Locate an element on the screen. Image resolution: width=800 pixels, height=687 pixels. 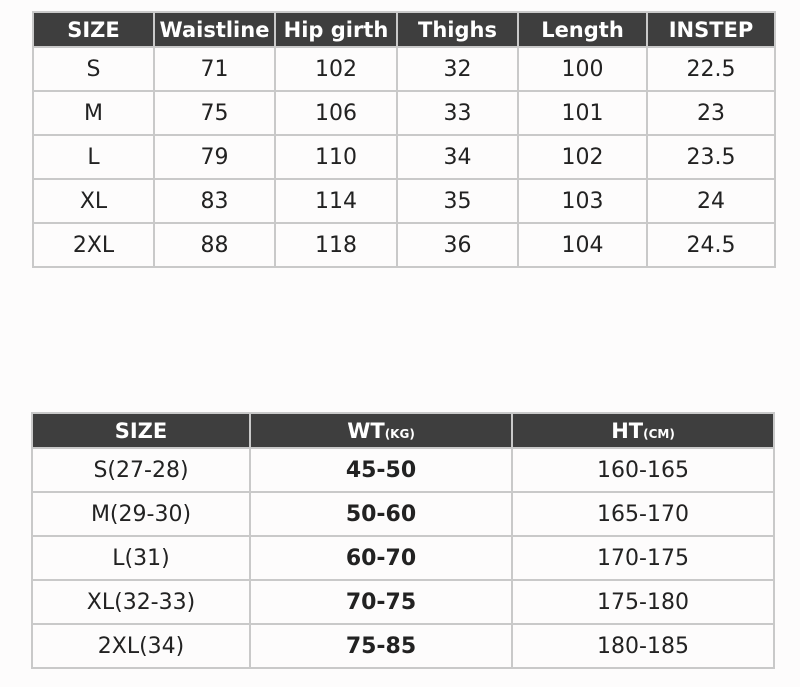
table-row: M(29-30) 50-60 165-170 is located at coordinates (403, 514).